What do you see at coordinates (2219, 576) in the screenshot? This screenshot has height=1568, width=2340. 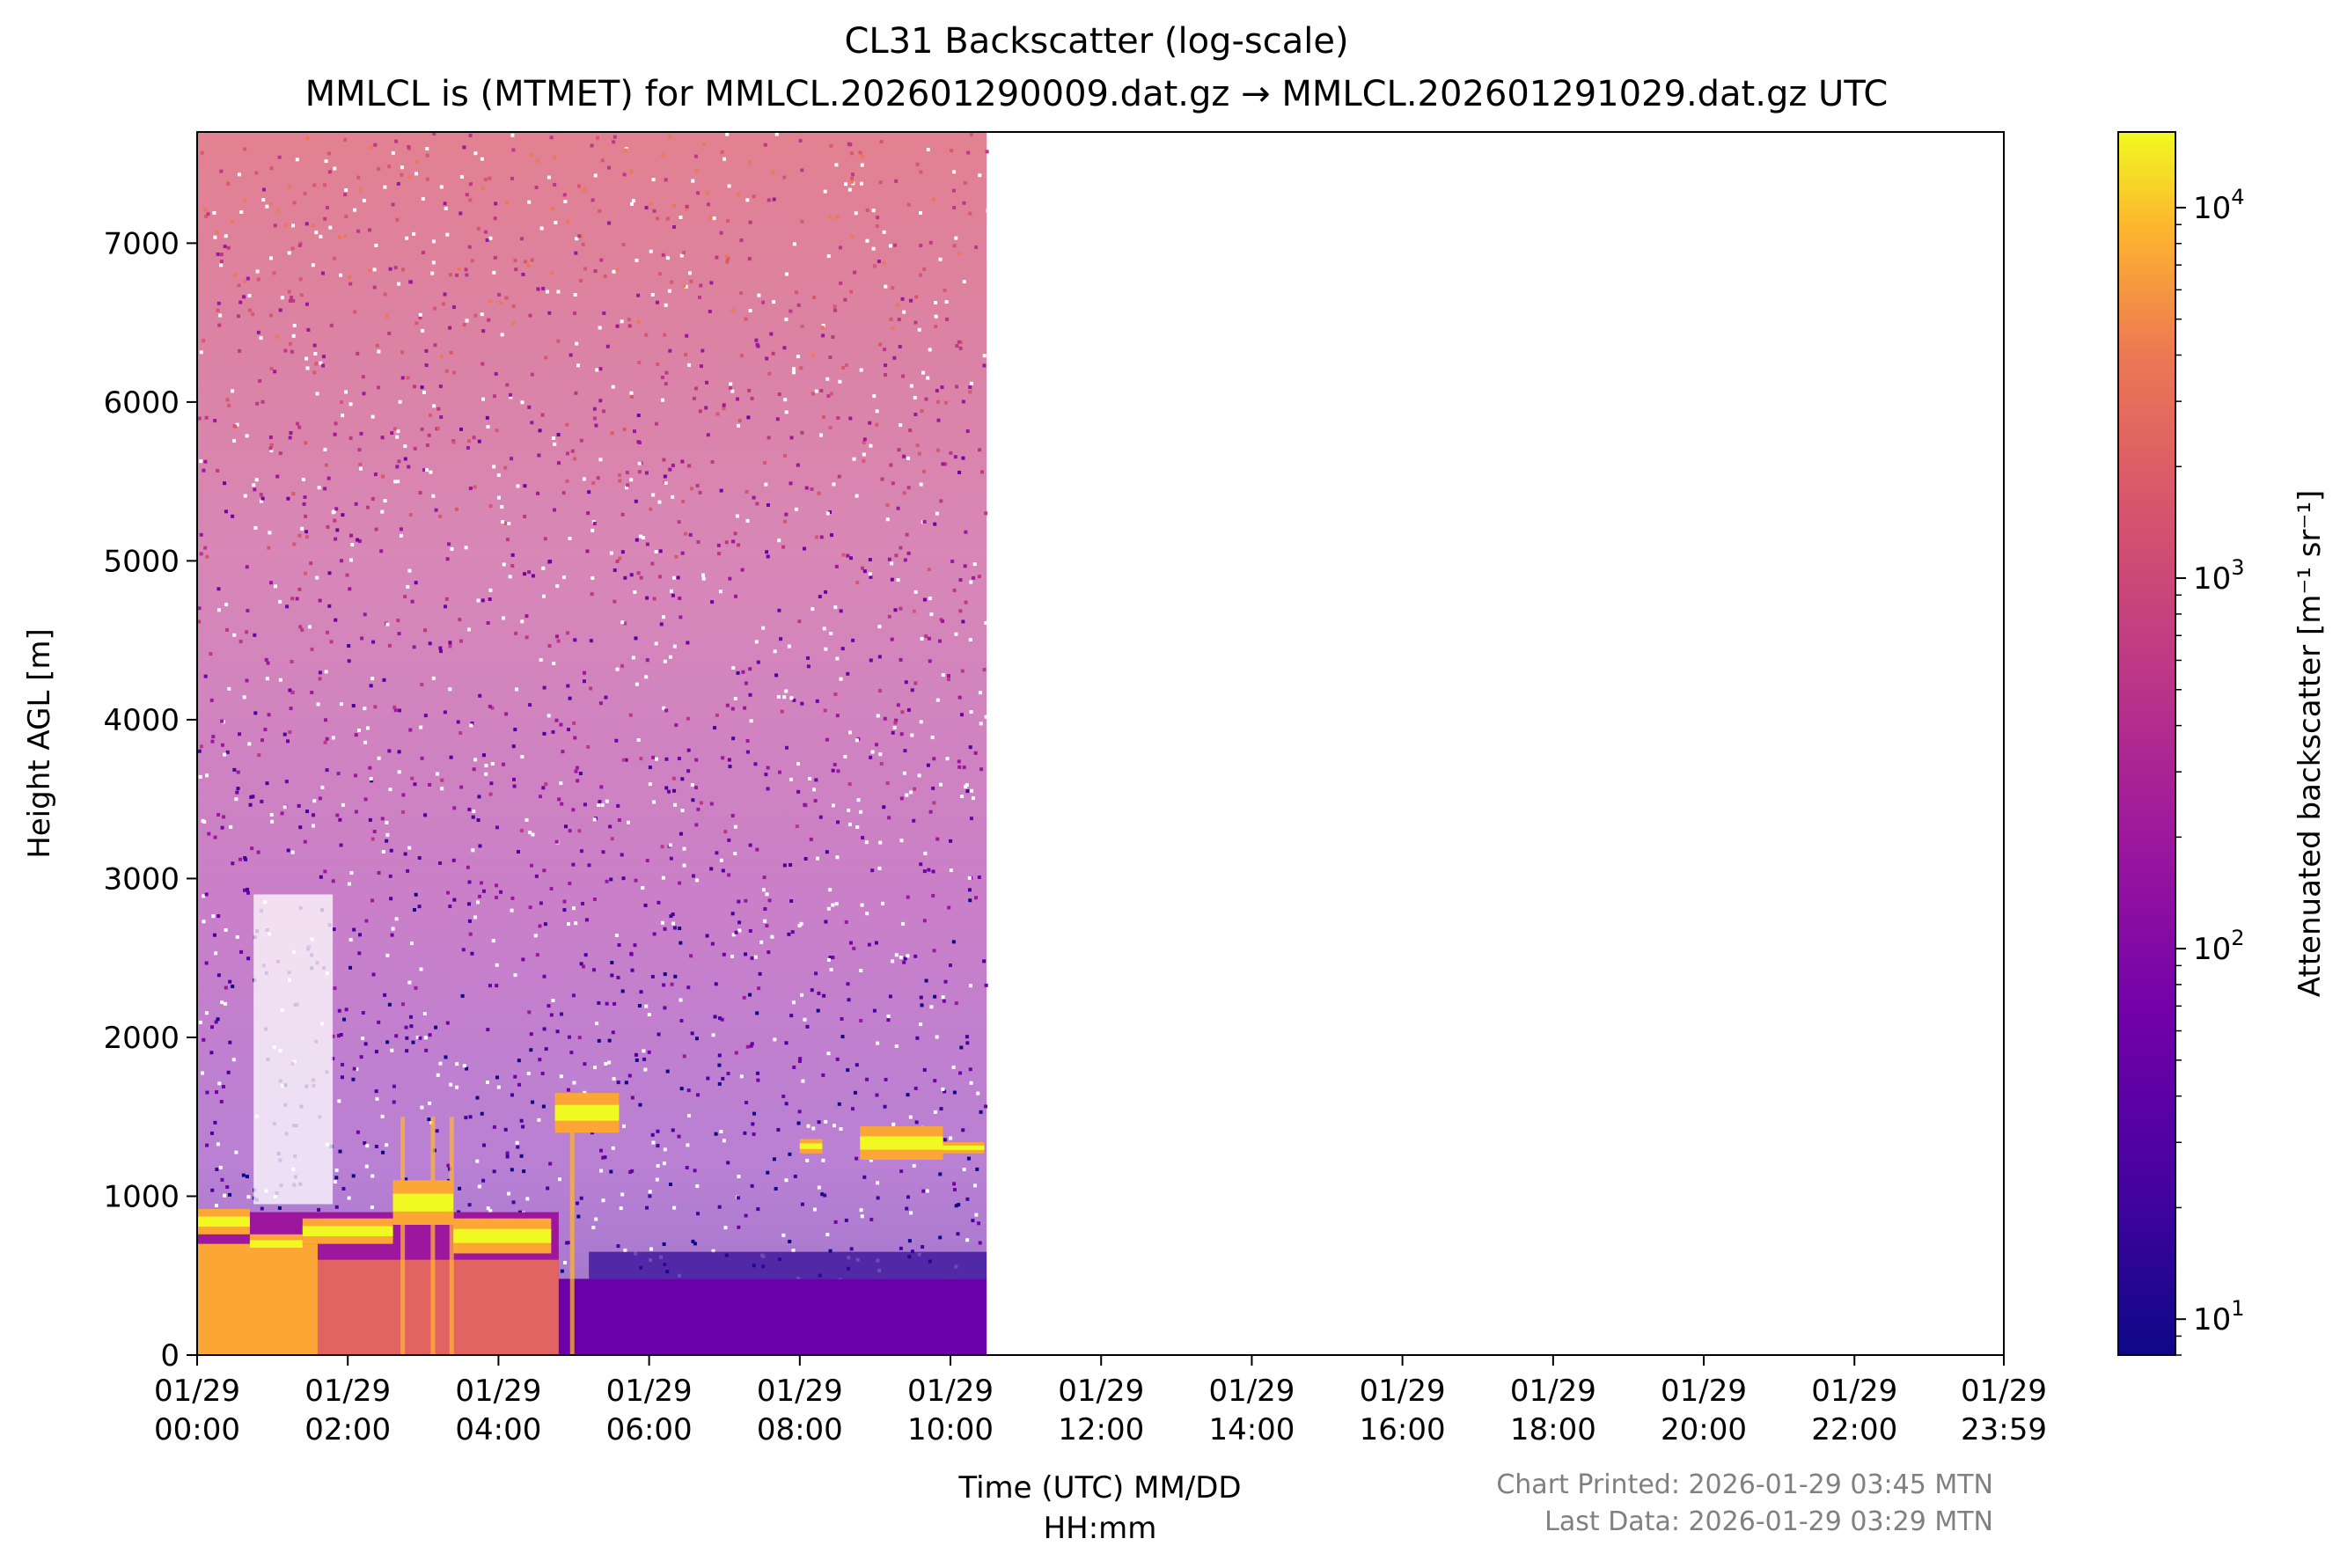 I see `colorbar-tick-label: 103` at bounding box center [2219, 576].